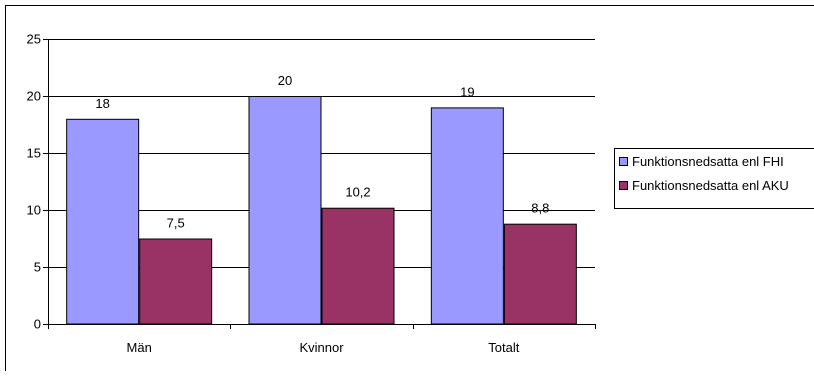  I want to click on legend-label: Funktionsnedsatta enl AKU, so click(710, 185).